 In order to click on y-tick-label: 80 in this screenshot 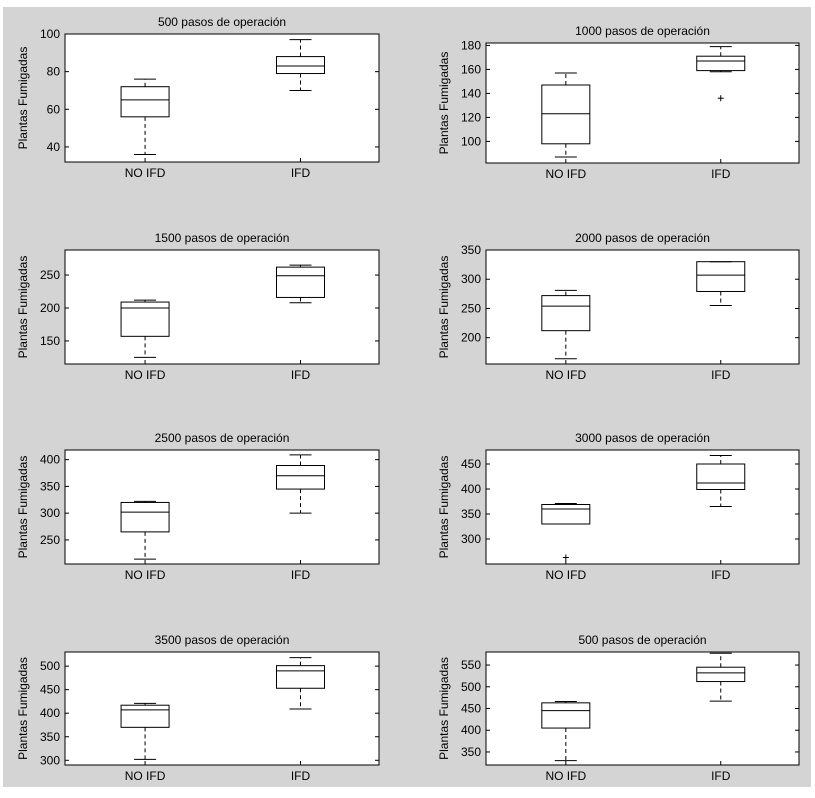, I will do `click(54, 72)`.